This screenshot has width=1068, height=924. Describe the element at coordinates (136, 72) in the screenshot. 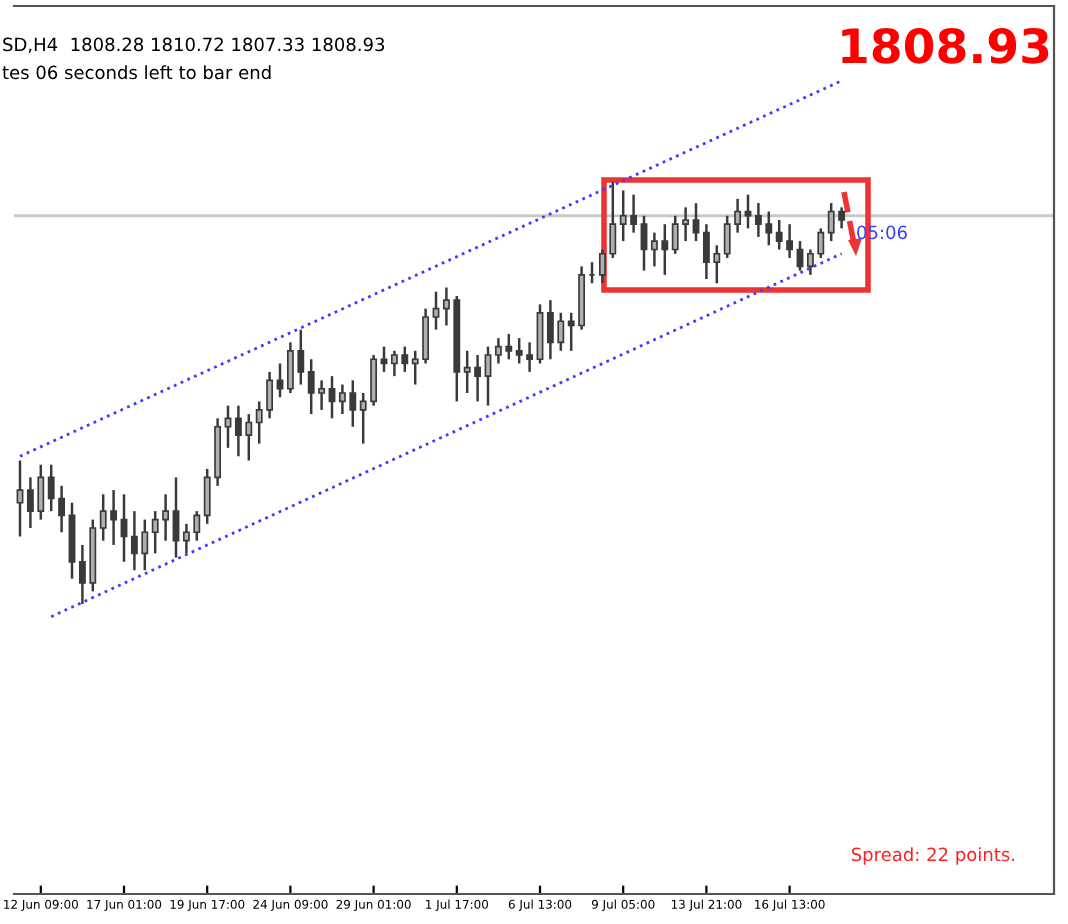

I see `text: tes 06 seconds left to bar end` at that location.